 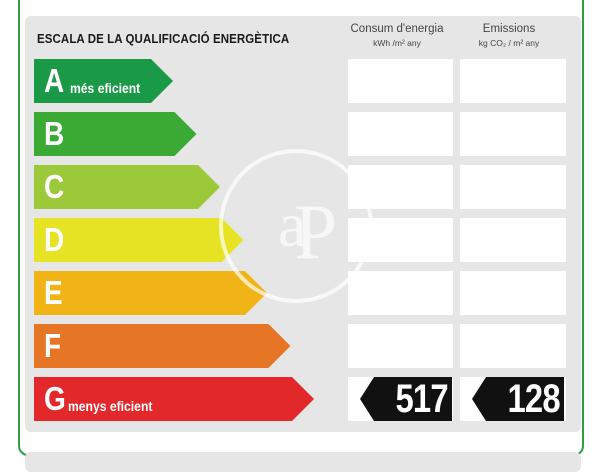 What do you see at coordinates (397, 36) in the screenshot?
I see `consumption-header: Consum d'energia kWh /m² any` at bounding box center [397, 36].